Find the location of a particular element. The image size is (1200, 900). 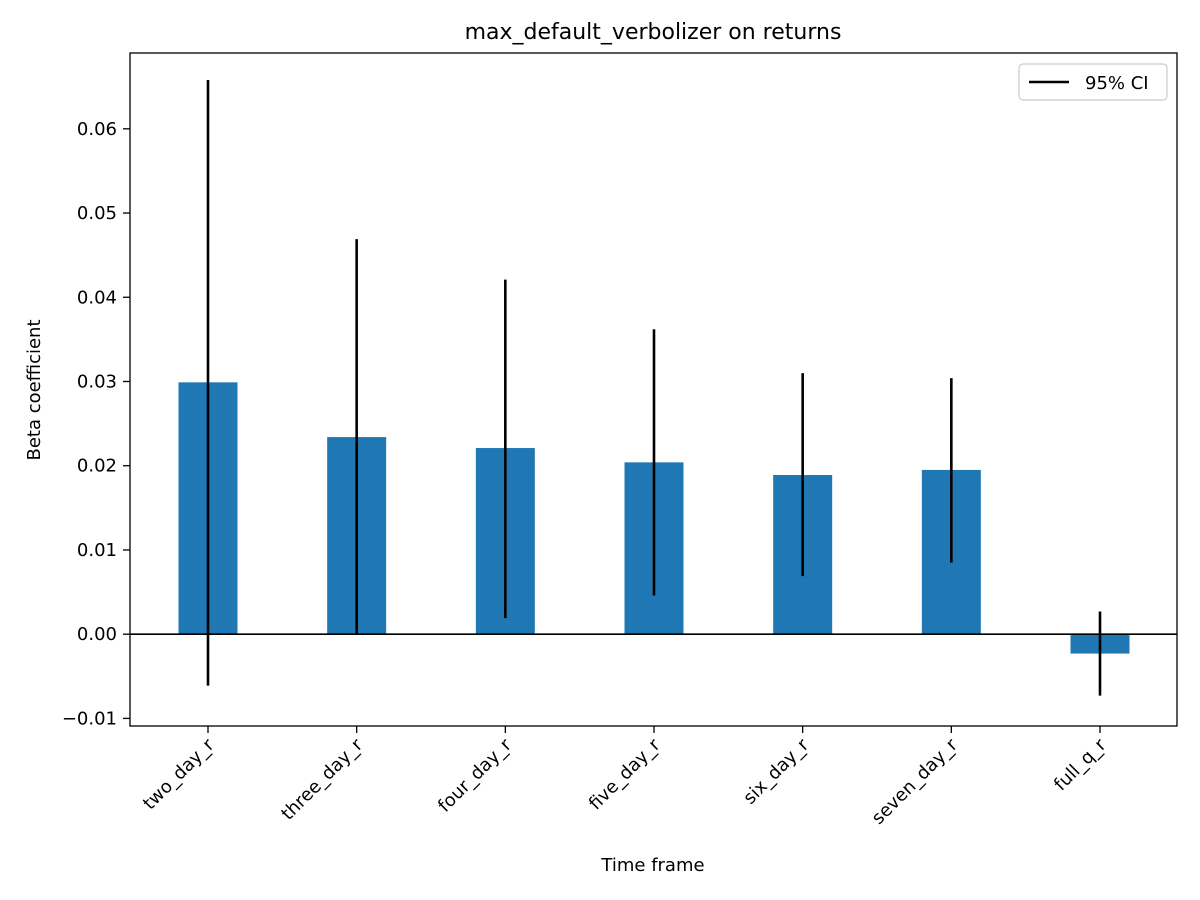

y-axis-label: Beta coefficient is located at coordinates (34, 389).